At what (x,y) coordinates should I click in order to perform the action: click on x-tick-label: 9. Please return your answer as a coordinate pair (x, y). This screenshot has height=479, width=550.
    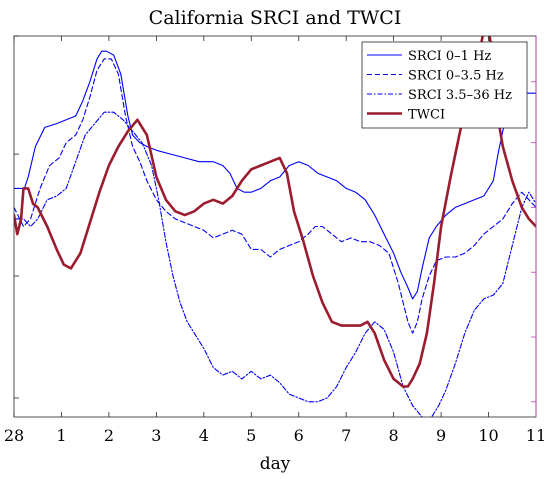
    Looking at the image, I should click on (441, 435).